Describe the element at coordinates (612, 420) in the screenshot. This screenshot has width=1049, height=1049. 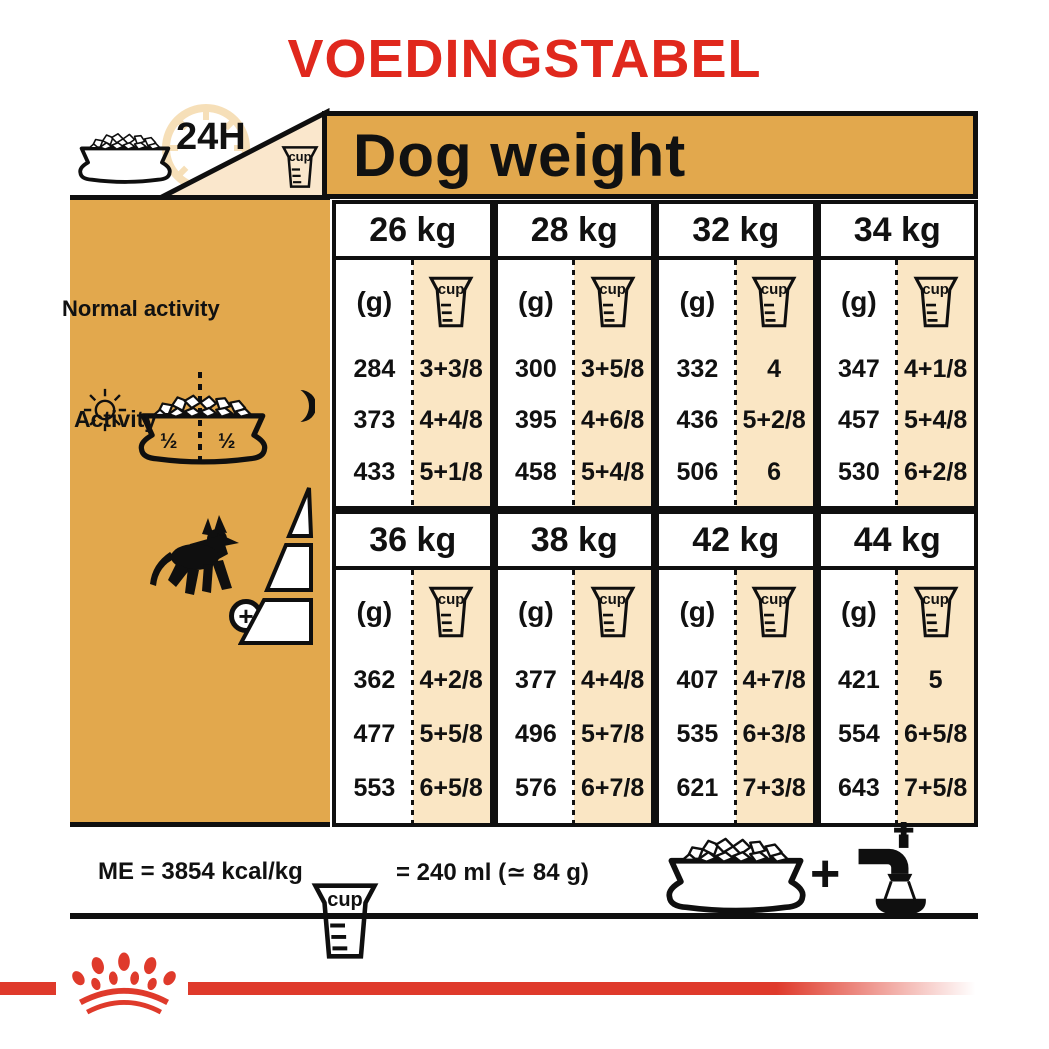
I see `cups-value: 4+6/8` at that location.